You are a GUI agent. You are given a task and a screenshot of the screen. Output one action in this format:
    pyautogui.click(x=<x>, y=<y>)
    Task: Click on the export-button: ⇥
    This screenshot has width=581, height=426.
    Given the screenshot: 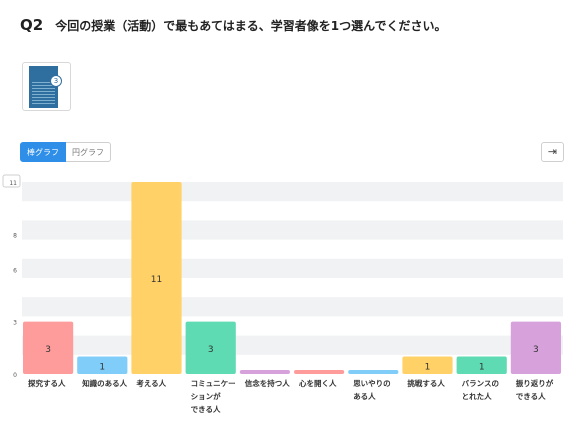 What is the action you would take?
    pyautogui.click(x=552, y=152)
    